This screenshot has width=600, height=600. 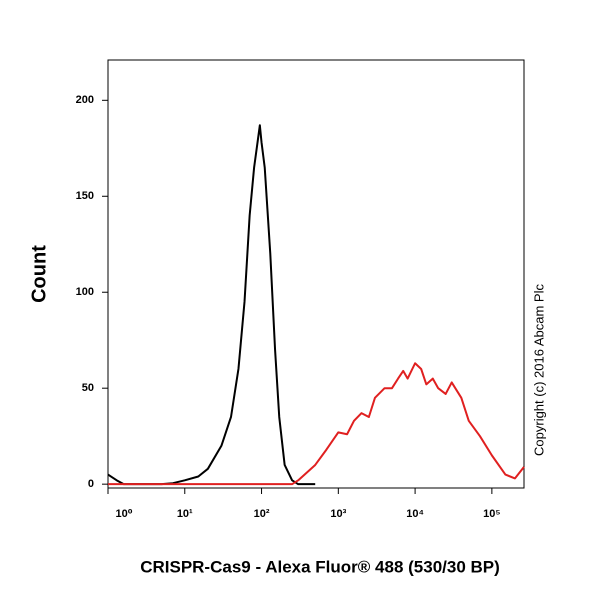 What do you see at coordinates (538, 370) in the screenshot?
I see `copyright: Copyright (c) 2016 Abcam Plc` at bounding box center [538, 370].